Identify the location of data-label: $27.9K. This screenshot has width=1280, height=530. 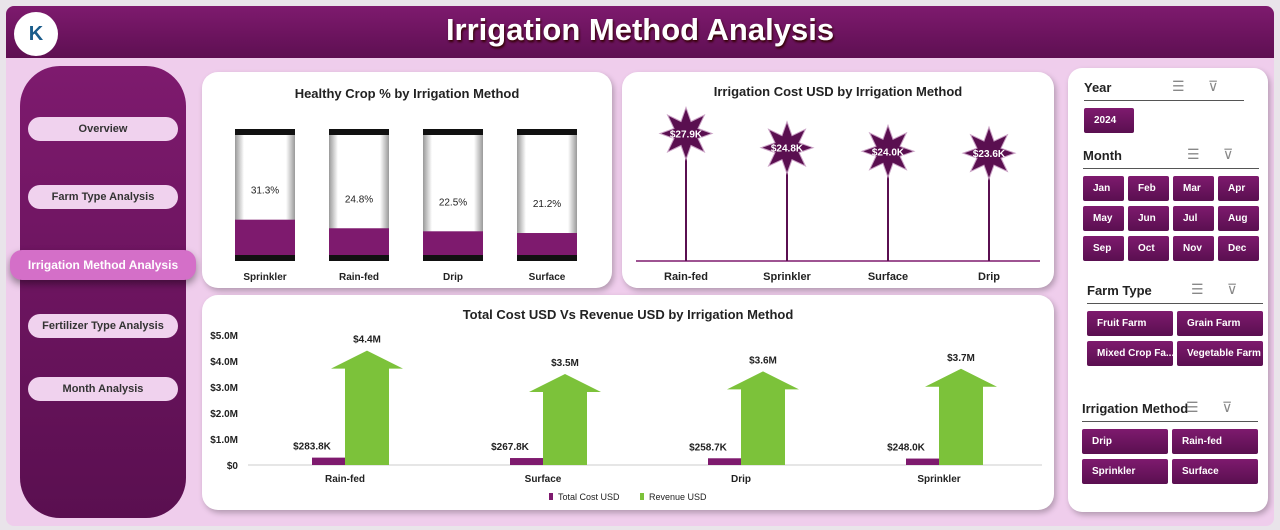
(686, 134).